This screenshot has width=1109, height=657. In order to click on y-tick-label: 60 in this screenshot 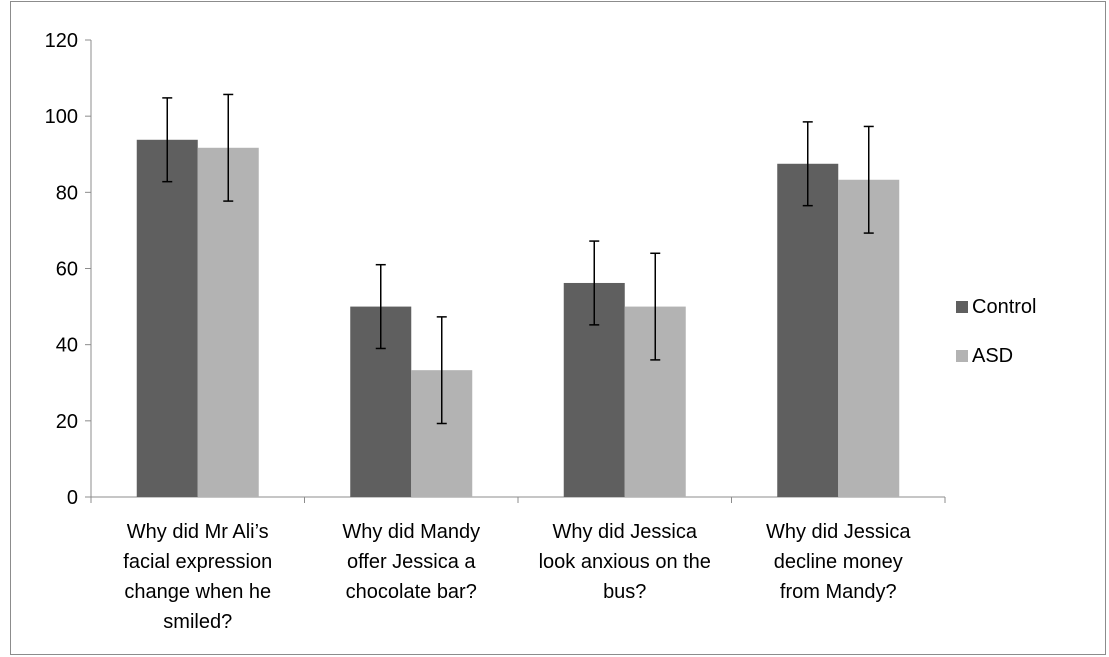, I will do `click(67, 270)`.